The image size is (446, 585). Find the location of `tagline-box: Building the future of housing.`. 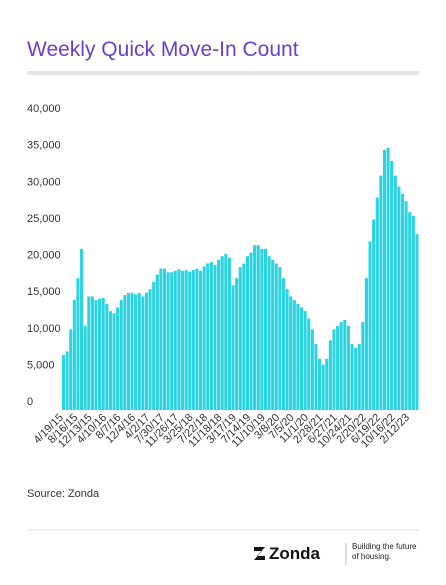

tagline-box: Building the future of housing. is located at coordinates (384, 551).